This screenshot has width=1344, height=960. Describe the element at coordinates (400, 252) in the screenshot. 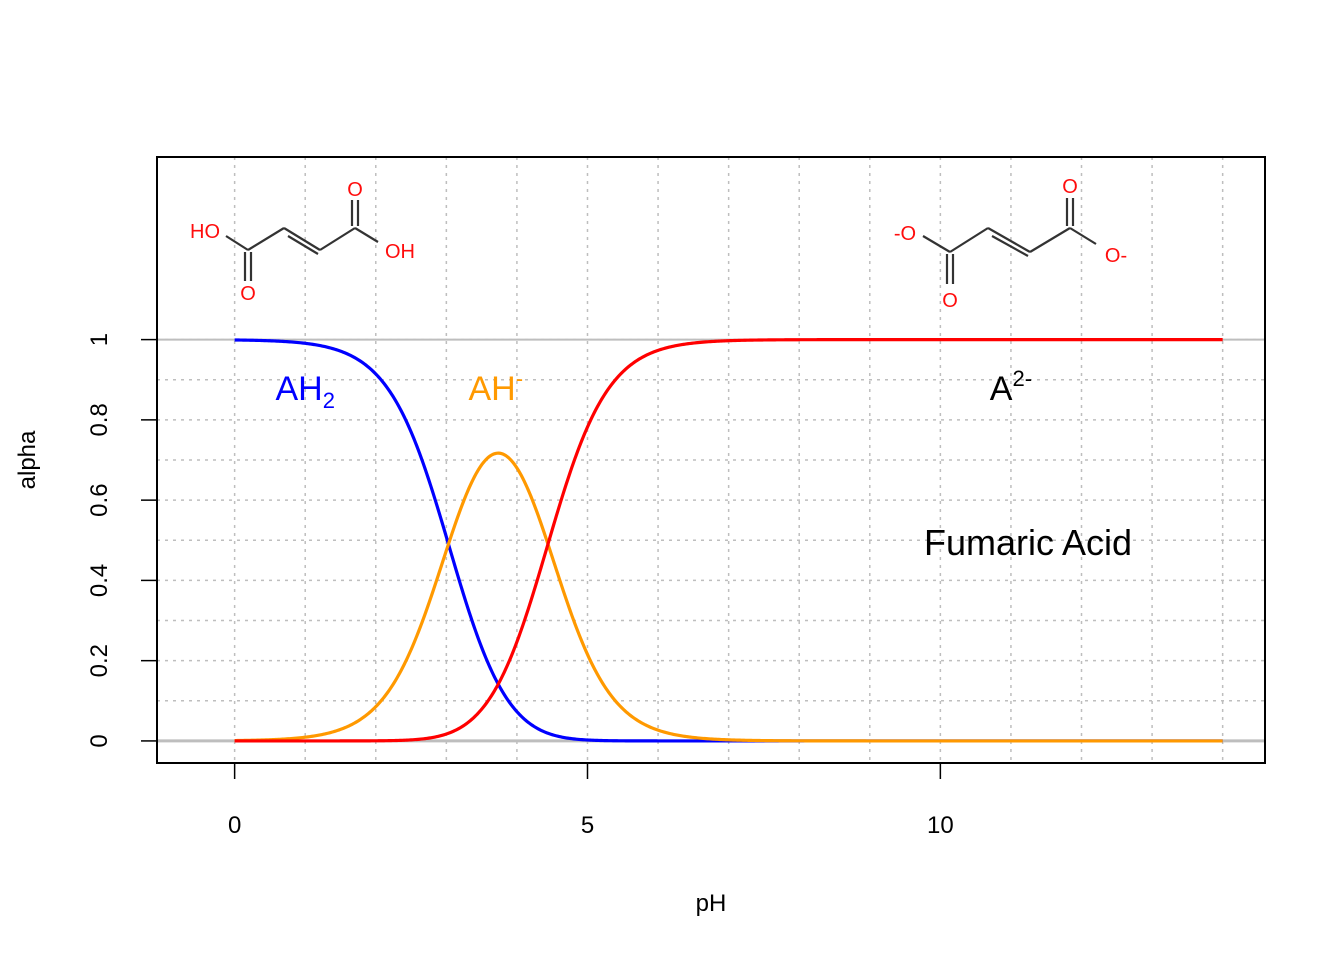

I see `acid-right-hydroxyl: OH` at that location.